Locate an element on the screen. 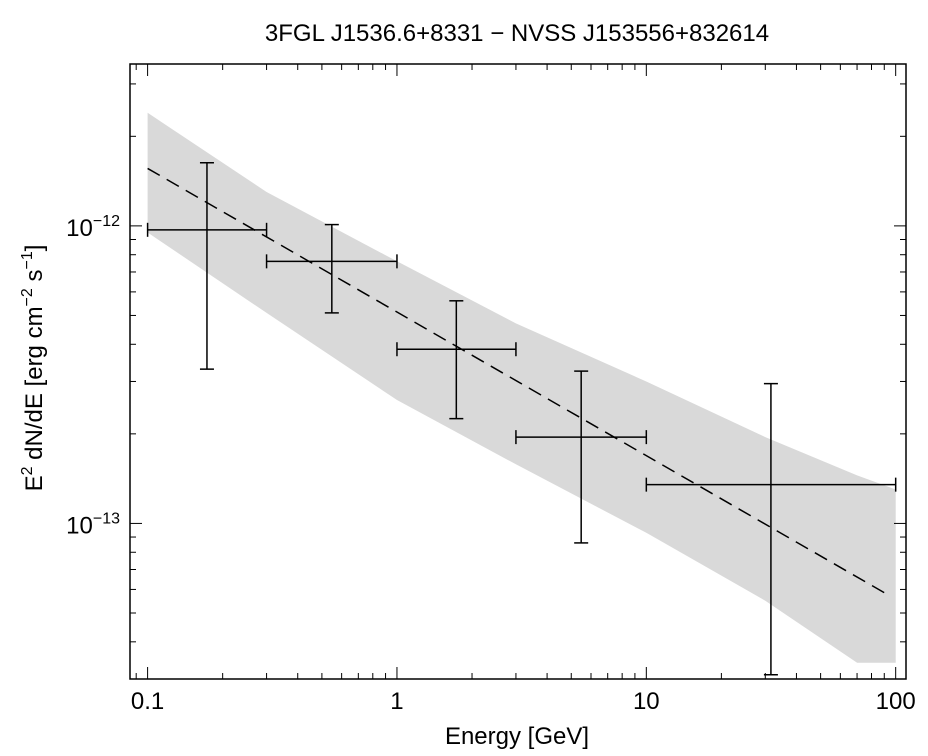 The image size is (928, 756). x-tick-label: 10 is located at coordinates (646, 701).